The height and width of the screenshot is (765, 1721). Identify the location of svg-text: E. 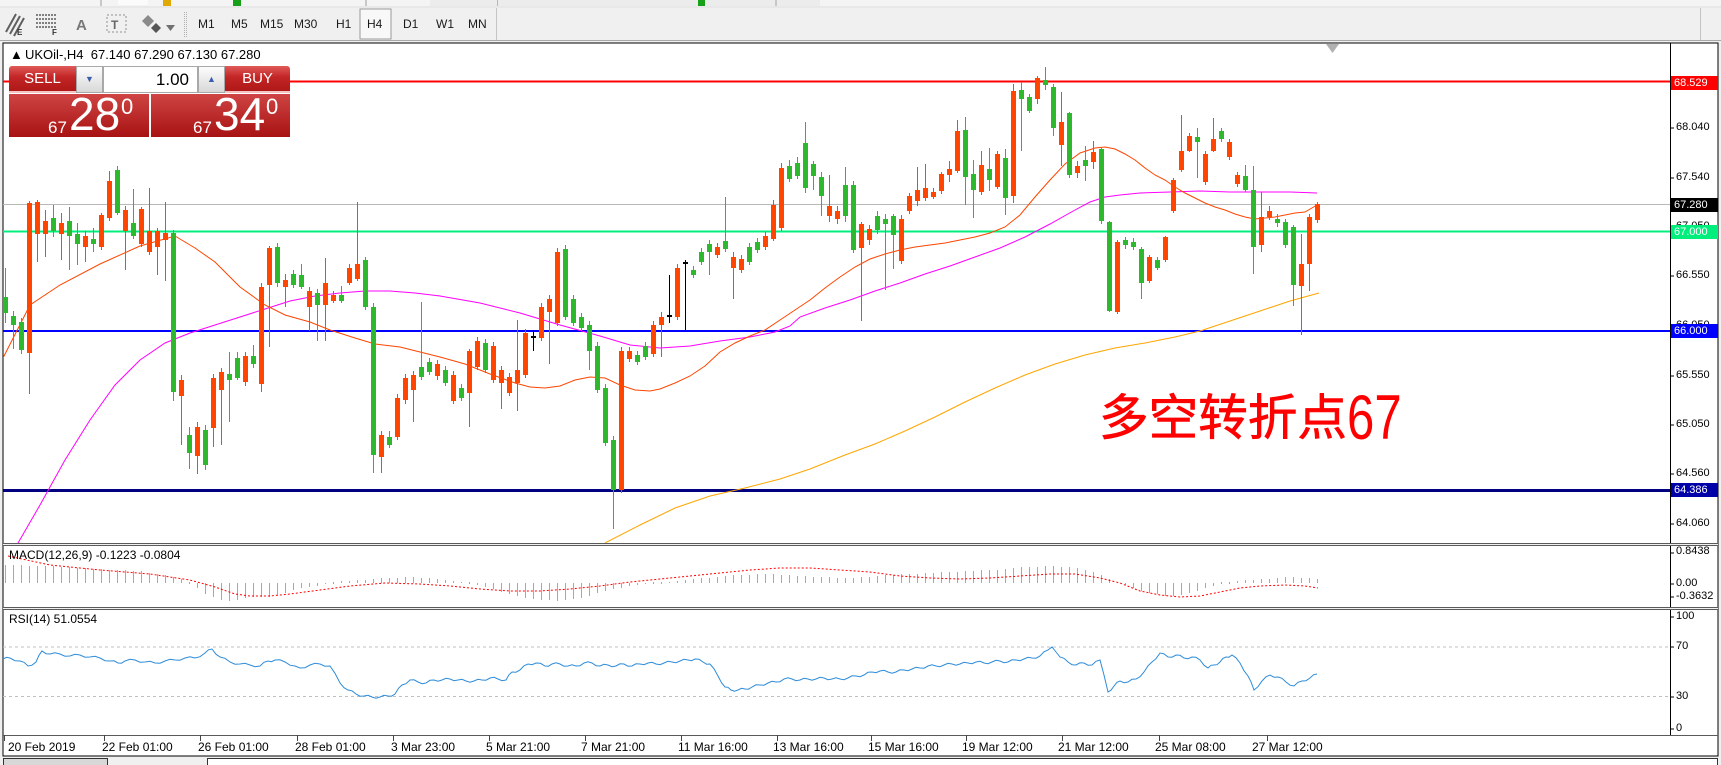
(20, 32).